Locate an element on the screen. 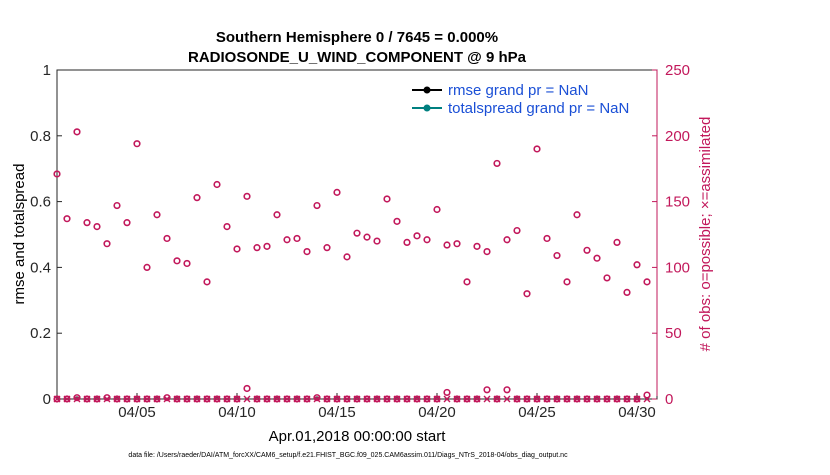 This screenshot has width=830, height=475. x-ticks: 04/05 04/10 04/15 04/20 04/25 04/30 is located at coordinates (357, 407).